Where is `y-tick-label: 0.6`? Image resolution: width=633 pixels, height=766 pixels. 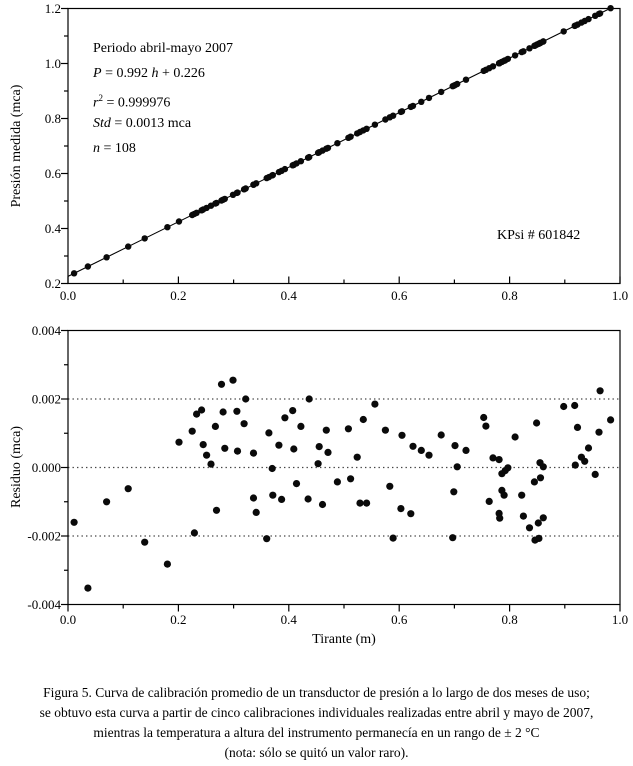
y-tick-label: 0.6 is located at coordinates (53, 173).